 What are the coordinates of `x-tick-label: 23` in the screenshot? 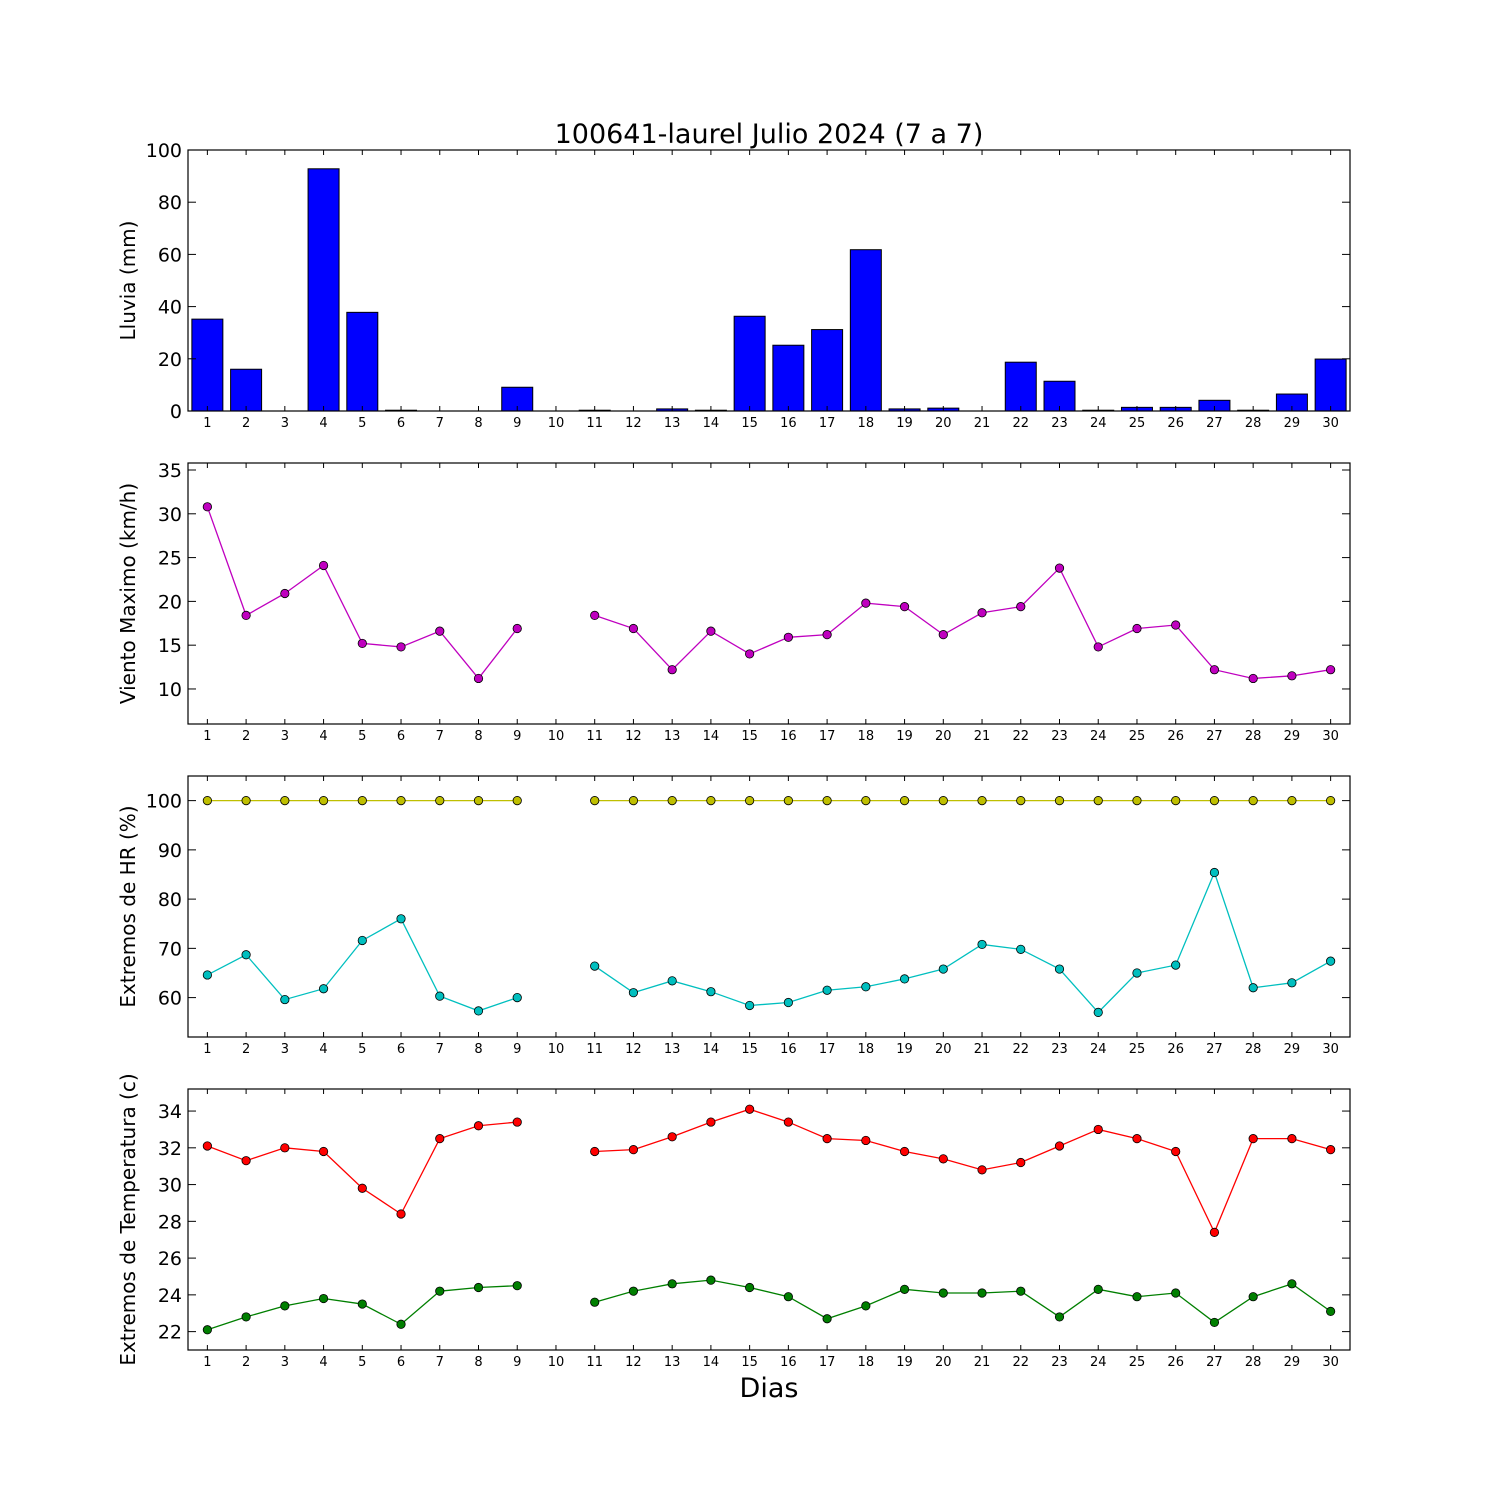 It's located at (1059, 423).